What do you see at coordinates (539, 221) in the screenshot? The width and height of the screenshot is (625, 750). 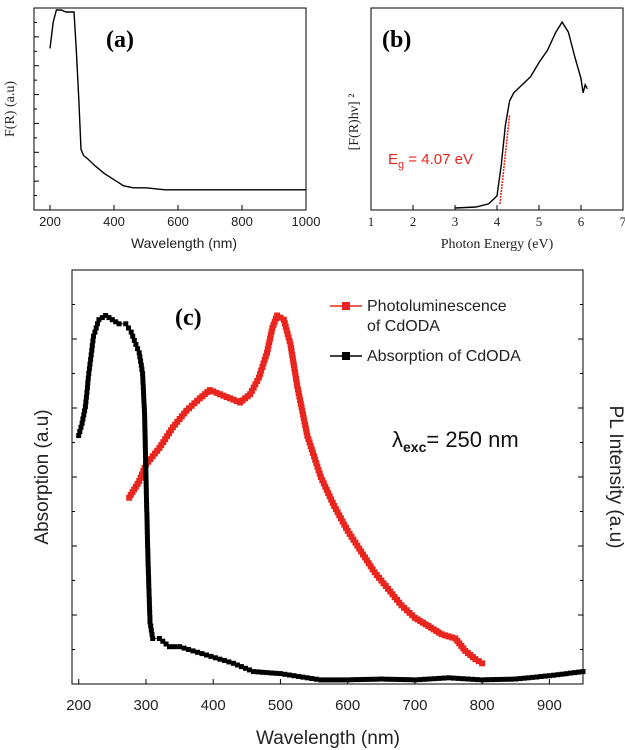 I see `x-tick-label: 5` at bounding box center [539, 221].